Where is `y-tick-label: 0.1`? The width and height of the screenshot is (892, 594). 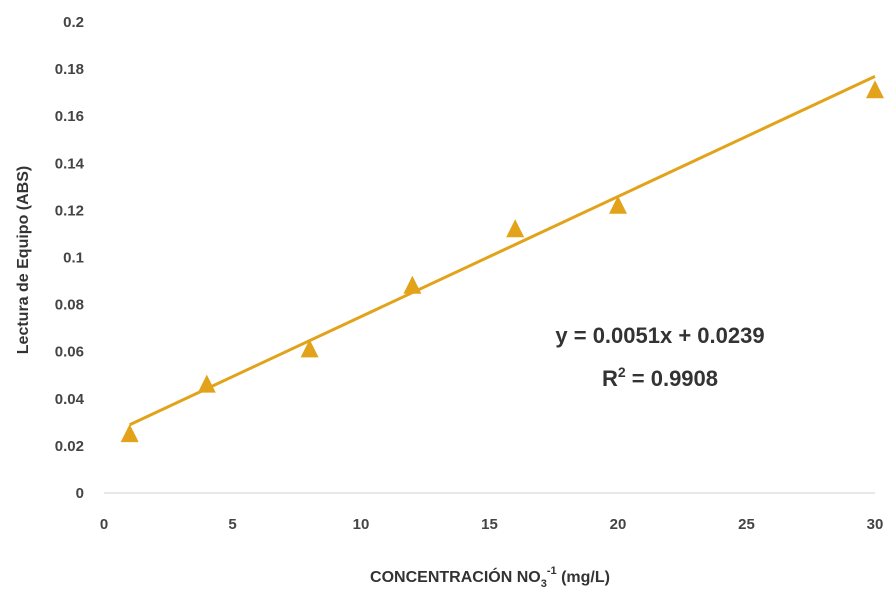 y-tick-label: 0.1 is located at coordinates (73, 258).